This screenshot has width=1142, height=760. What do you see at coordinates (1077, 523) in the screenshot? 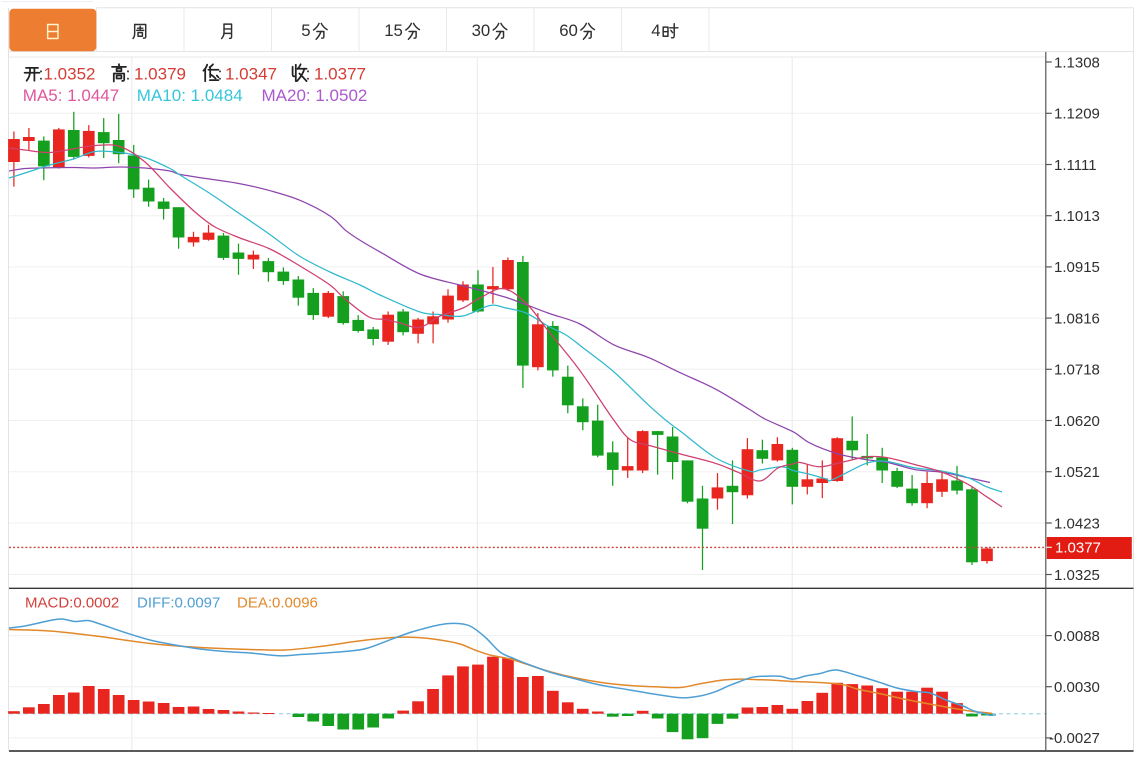
I see `svg-text: 1.0423` at bounding box center [1077, 523].